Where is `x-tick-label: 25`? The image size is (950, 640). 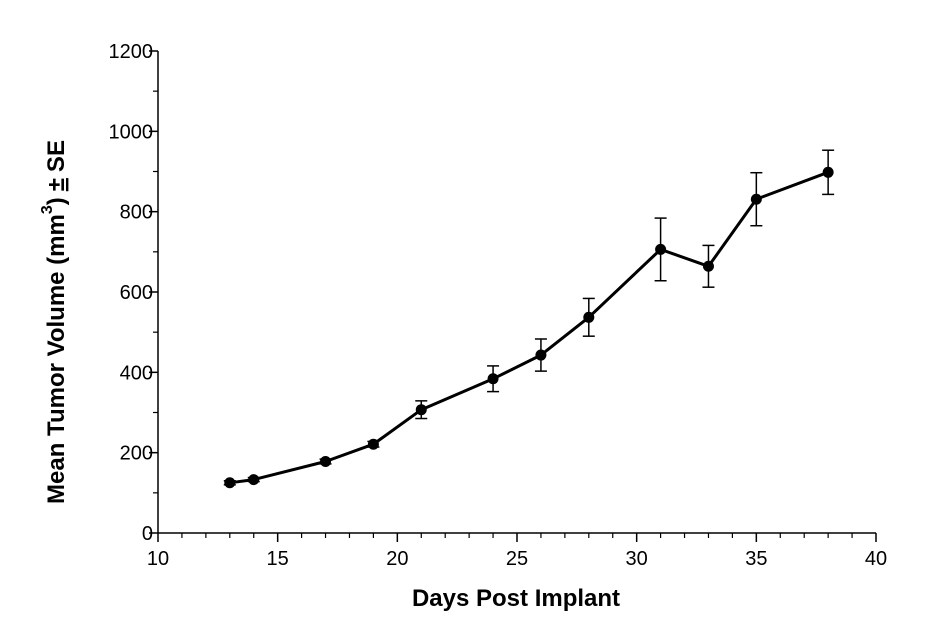 x-tick-label: 25 is located at coordinates (517, 559).